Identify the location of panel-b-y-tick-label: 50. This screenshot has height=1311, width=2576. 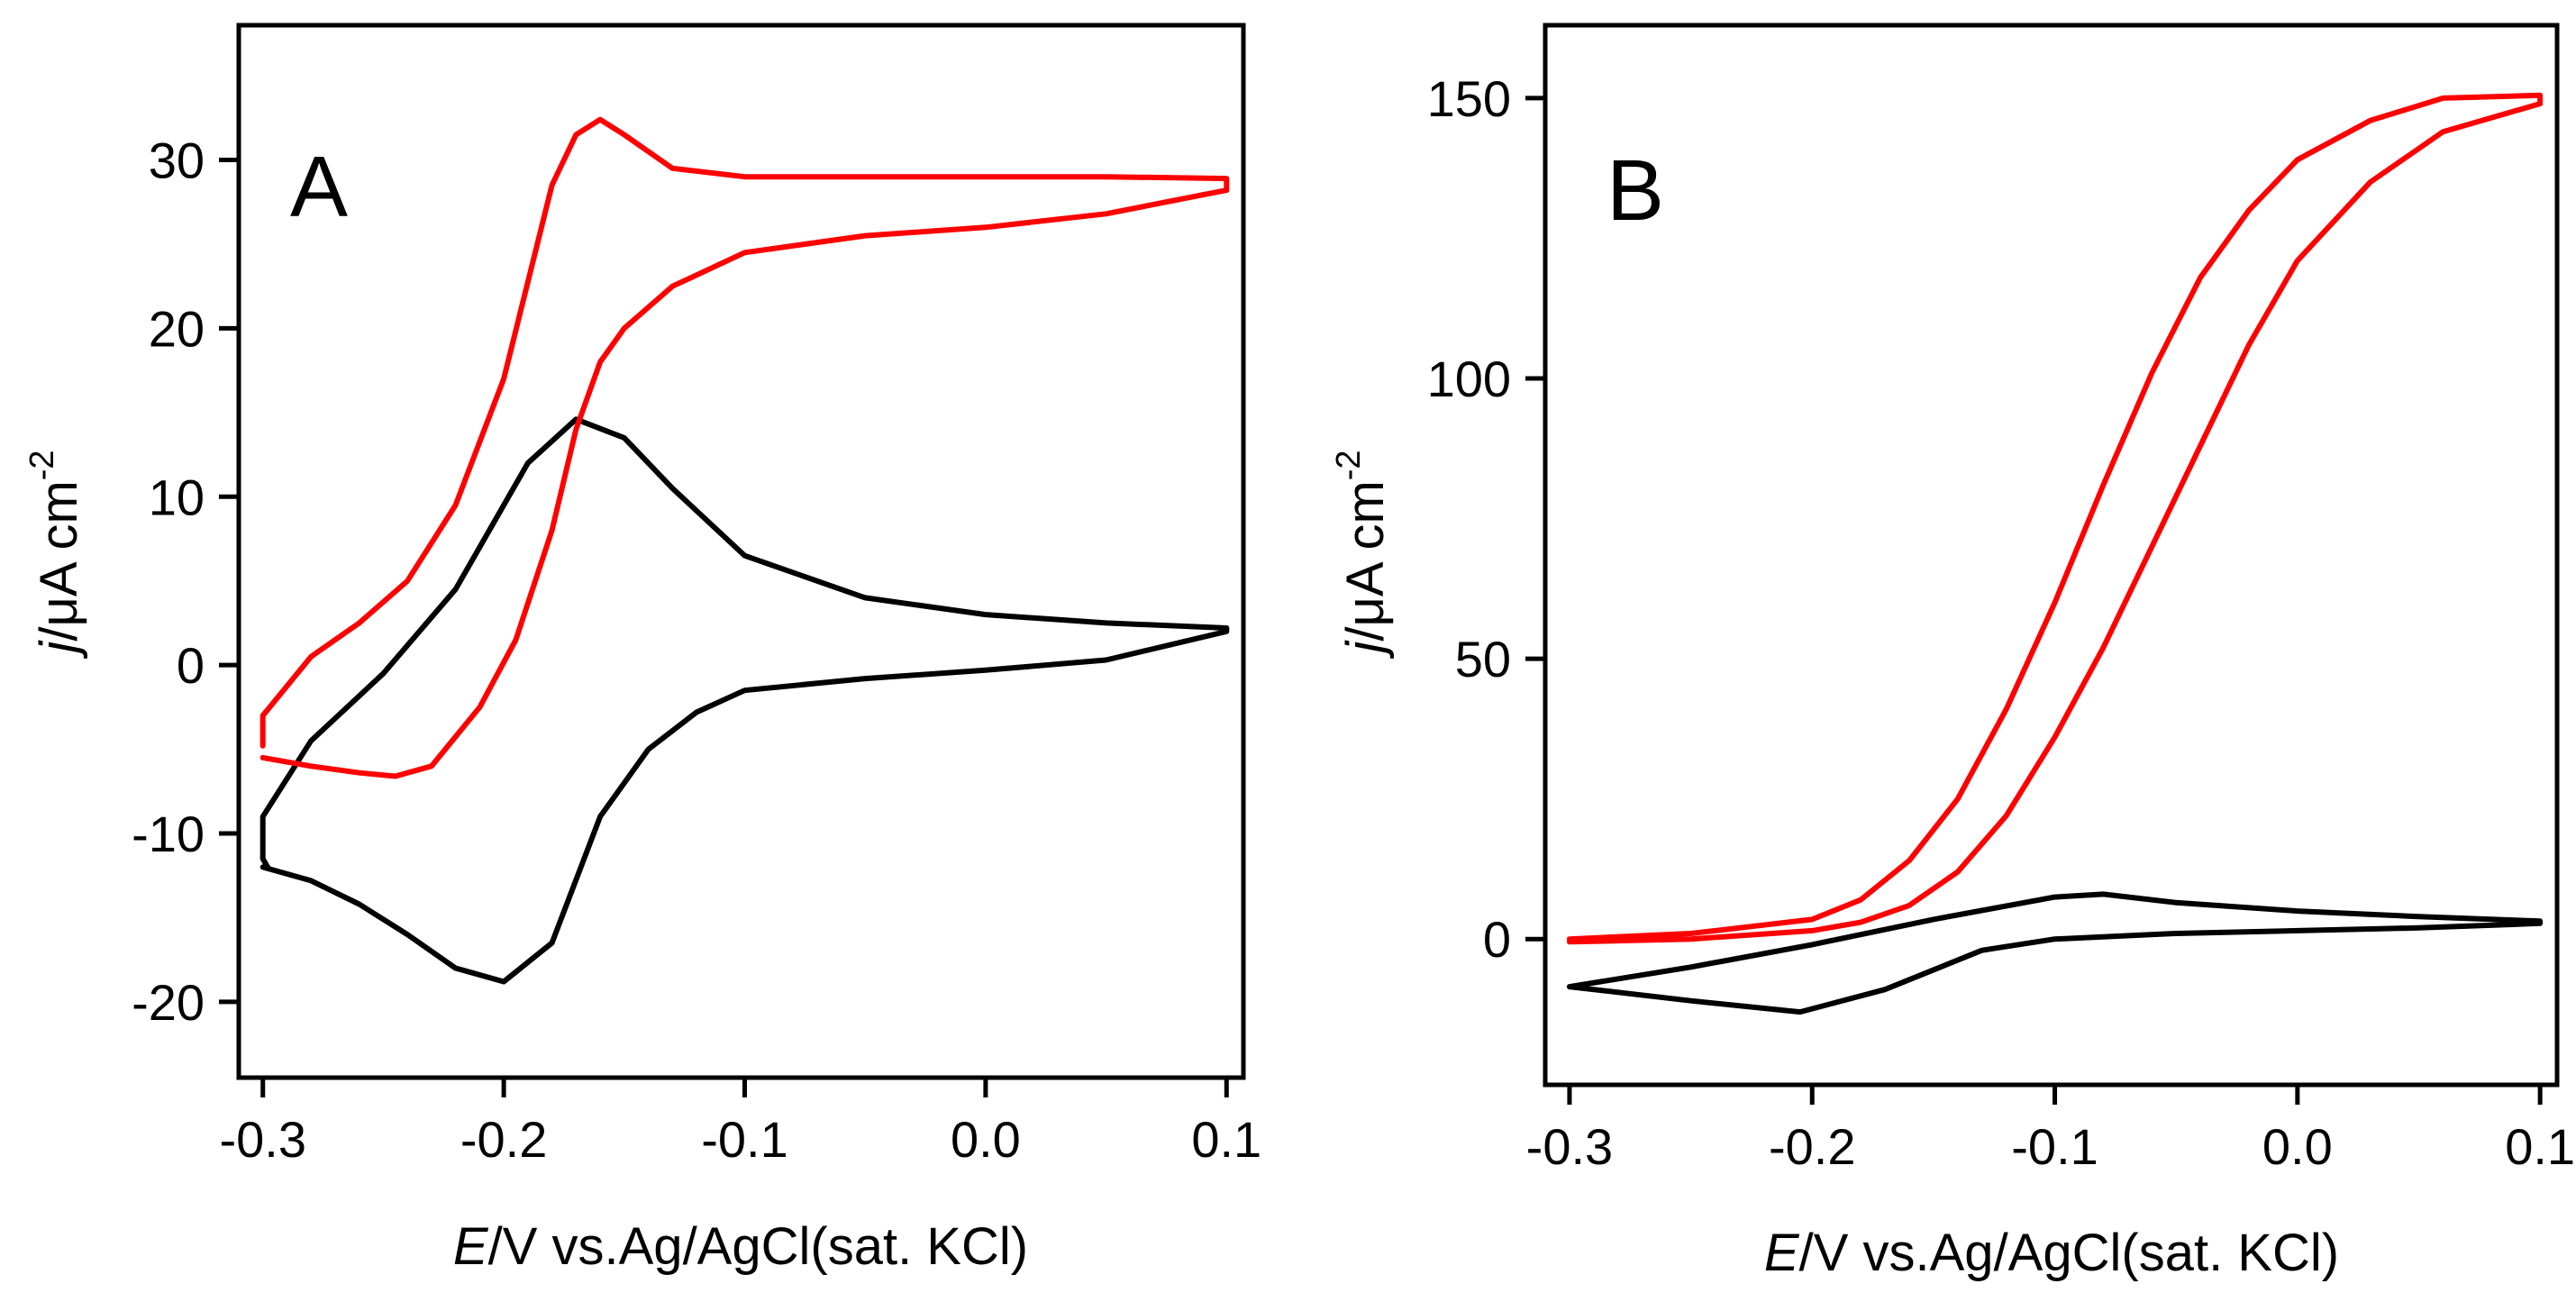
(1483, 659).